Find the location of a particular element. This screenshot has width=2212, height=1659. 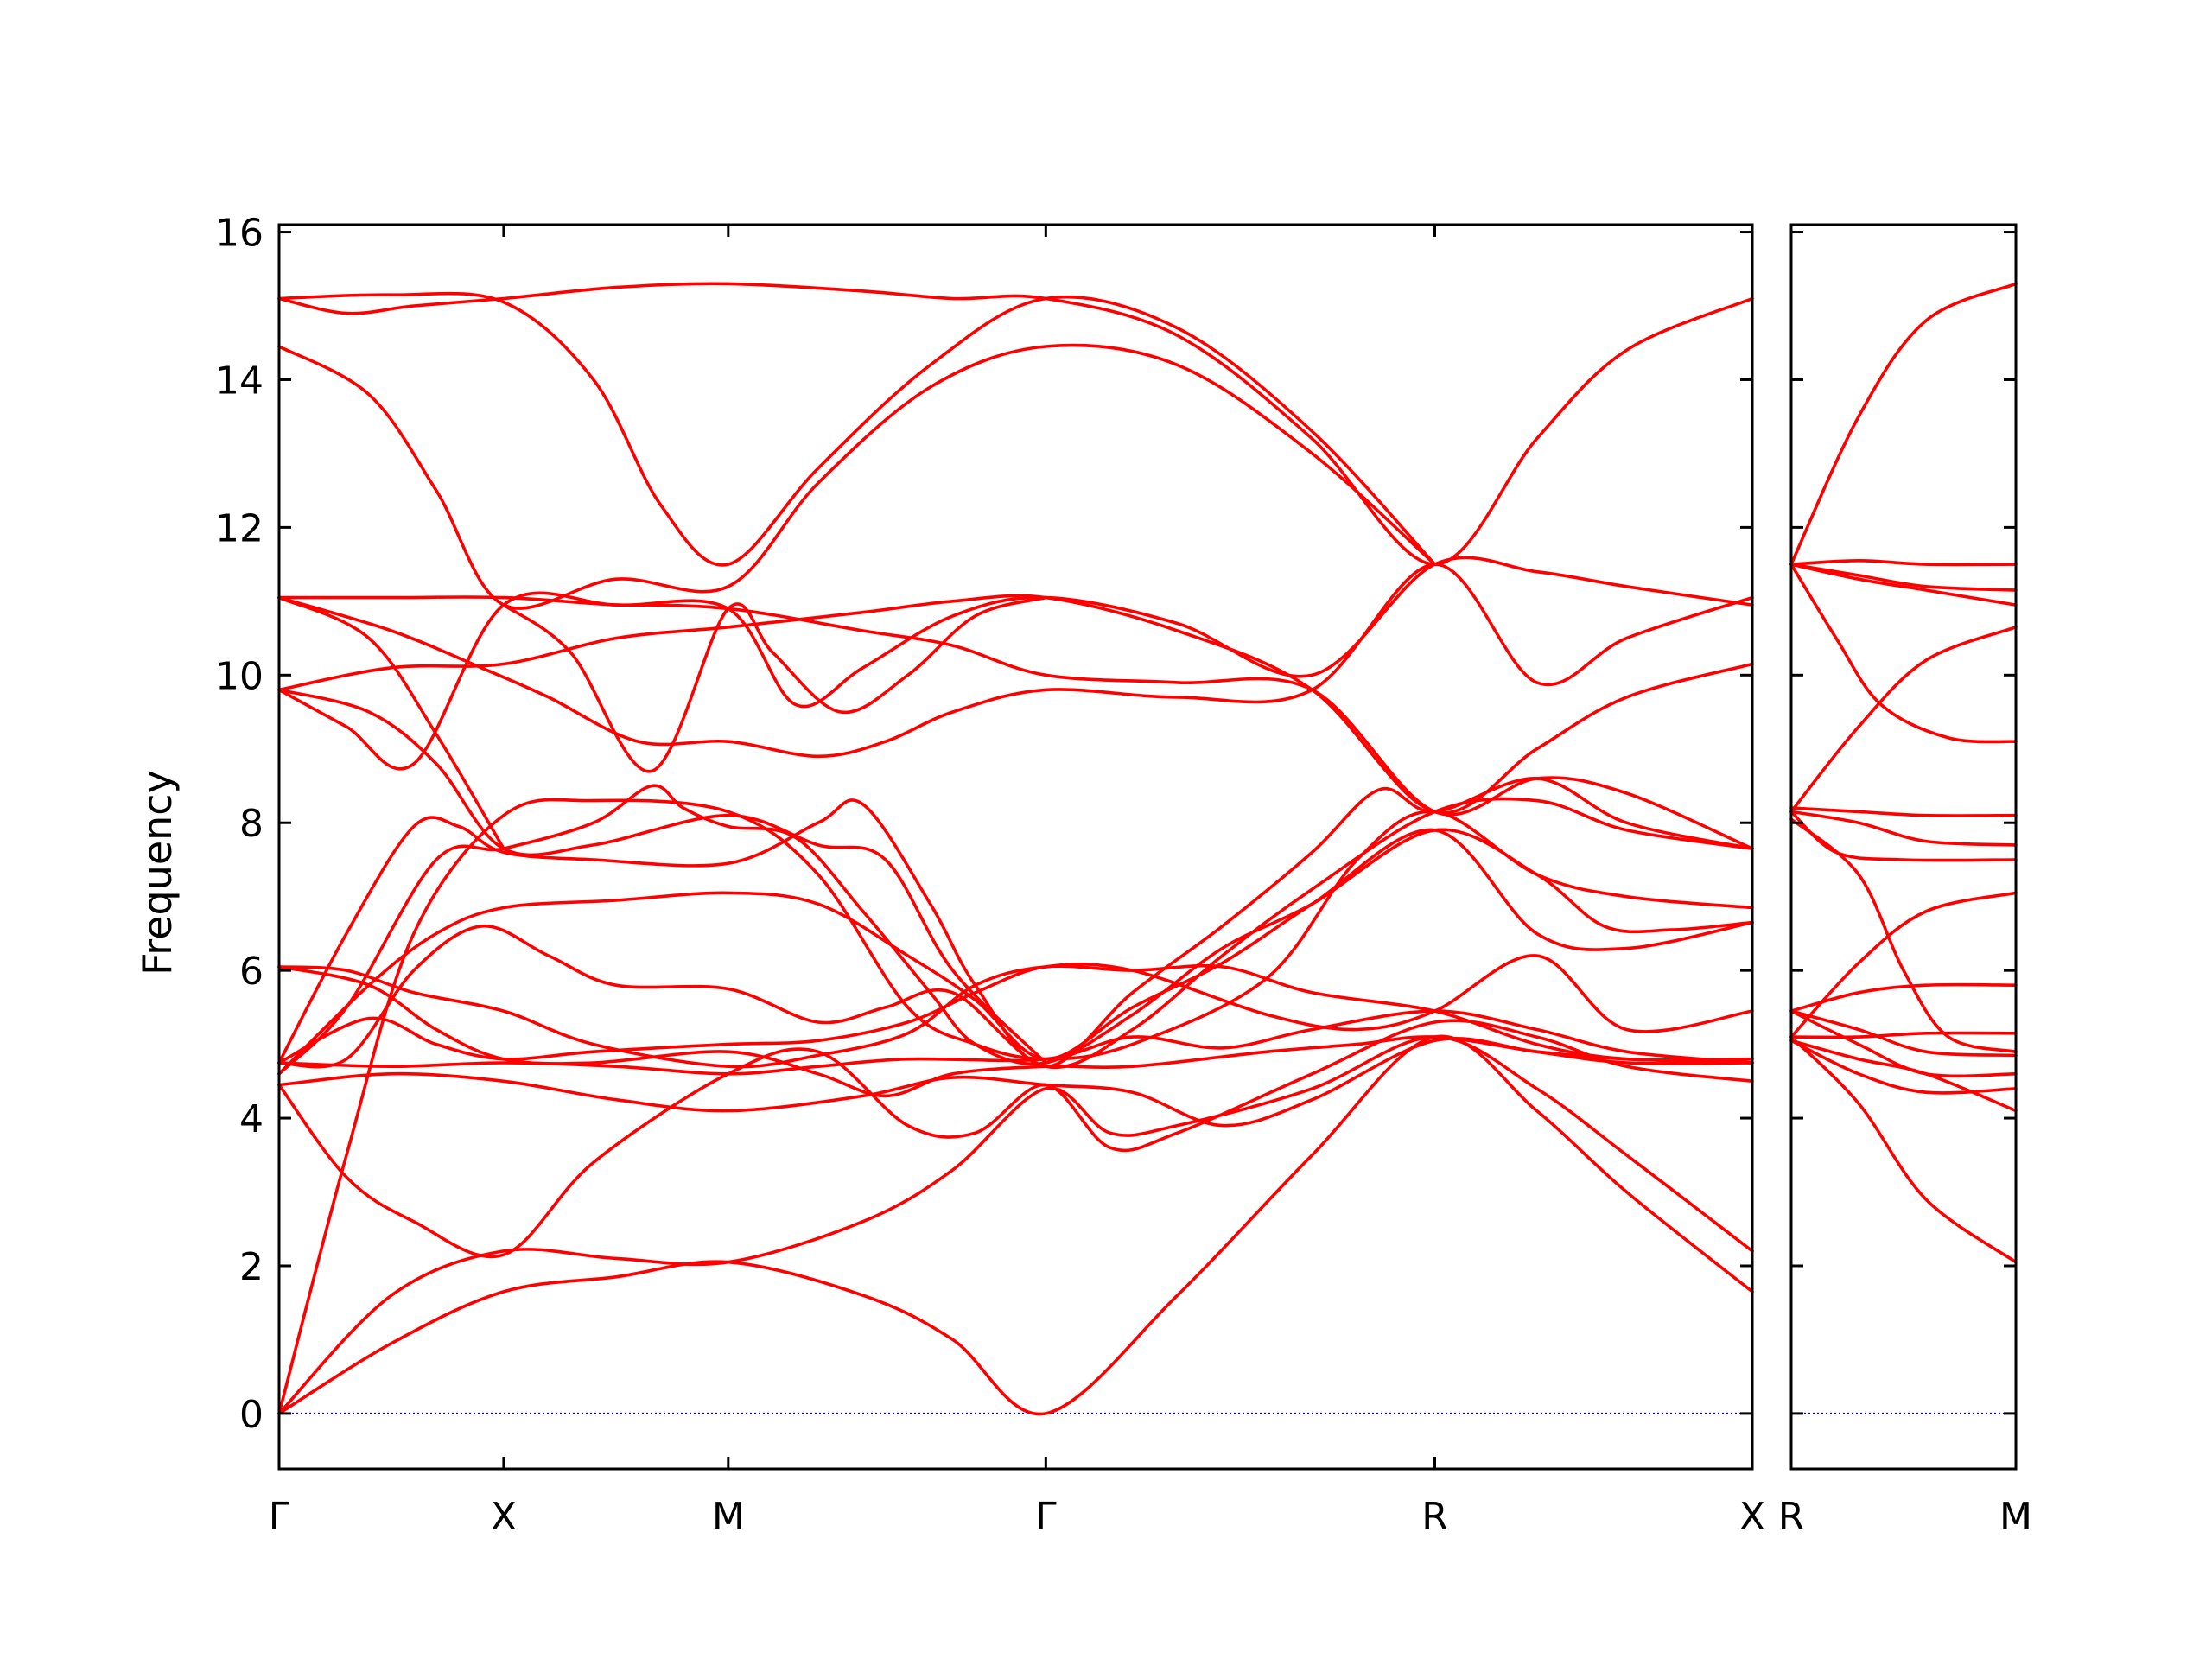

right-plot-frame is located at coordinates (1903, 847).